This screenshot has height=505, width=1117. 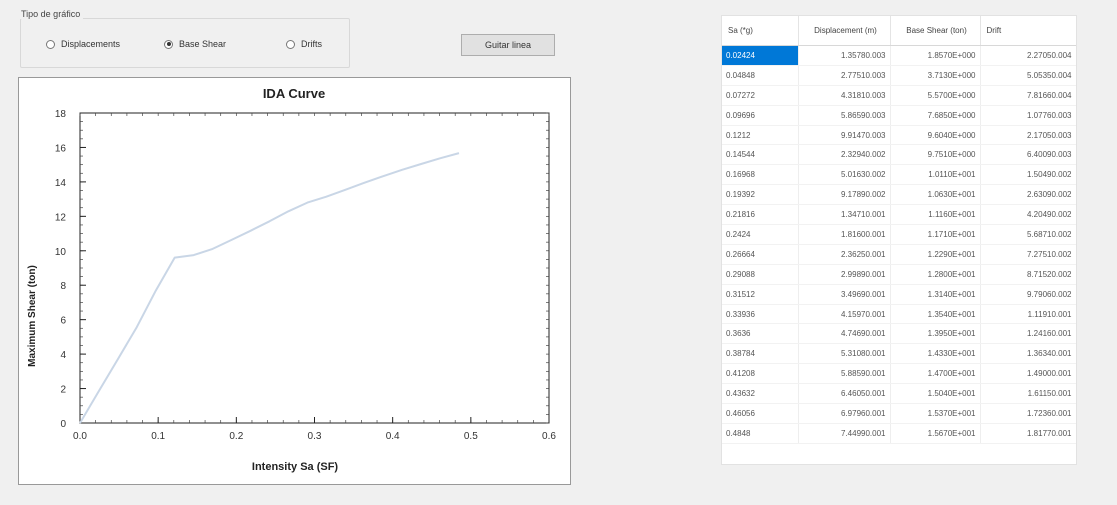 What do you see at coordinates (899, 254) in the screenshot?
I see `table-row: 0.26664 2.36250.001 1.2290E+001 7.27510.002` at bounding box center [899, 254].